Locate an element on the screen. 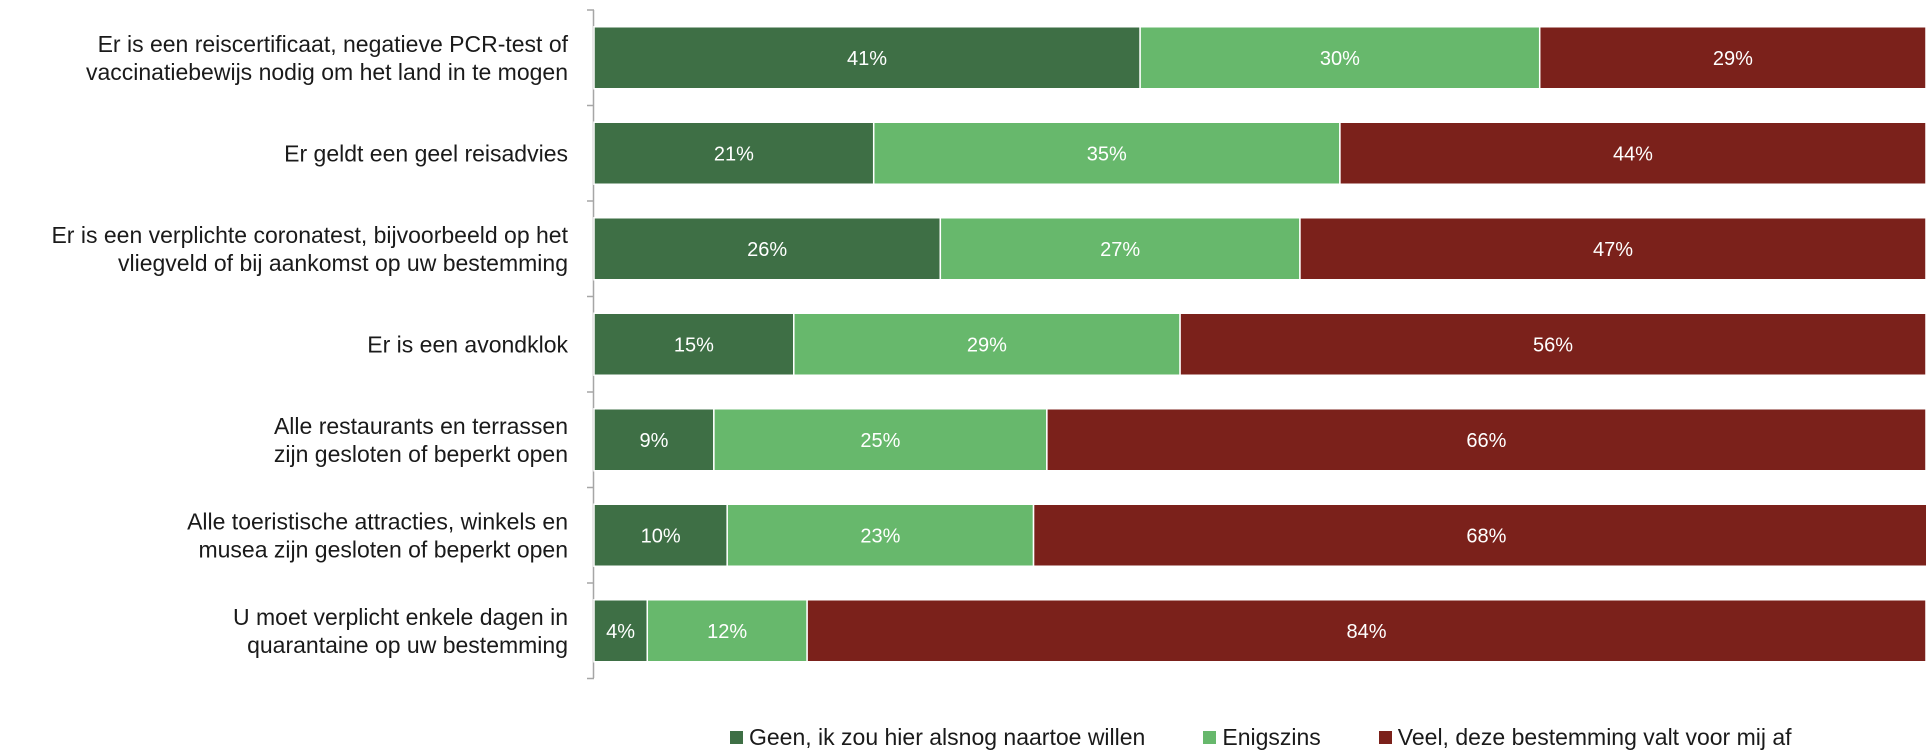 The width and height of the screenshot is (1926, 751). legend-label-veel: Veel, deze bestemming valt voor mij af is located at coordinates (1594, 737).